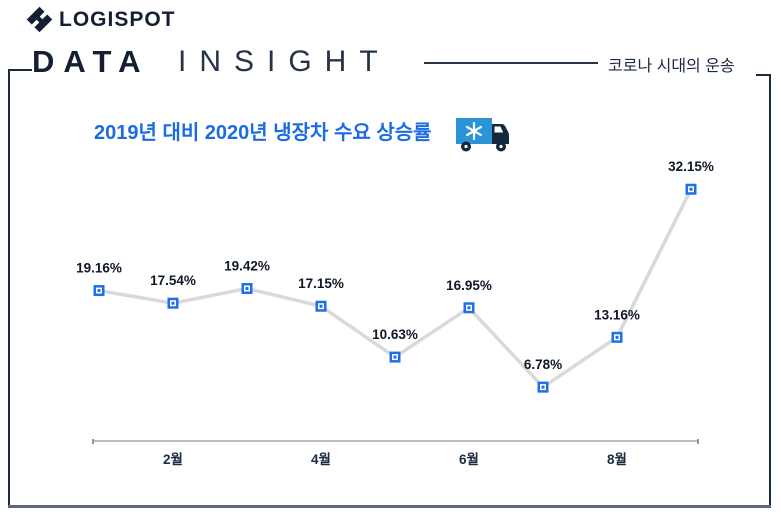 This screenshot has height=524, width=781. What do you see at coordinates (173, 459) in the screenshot?
I see `x-axis-tick-label: 2월` at bounding box center [173, 459].